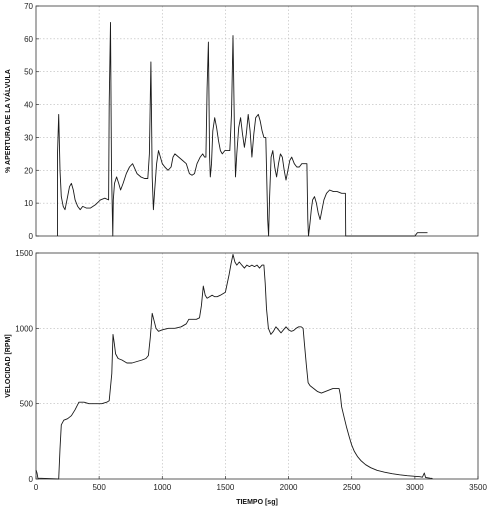 This screenshot has height=510, width=490. Describe the element at coordinates (8, 365) in the screenshot. I see `y-axis-label: VELOCIDAD [RPM]` at that location.